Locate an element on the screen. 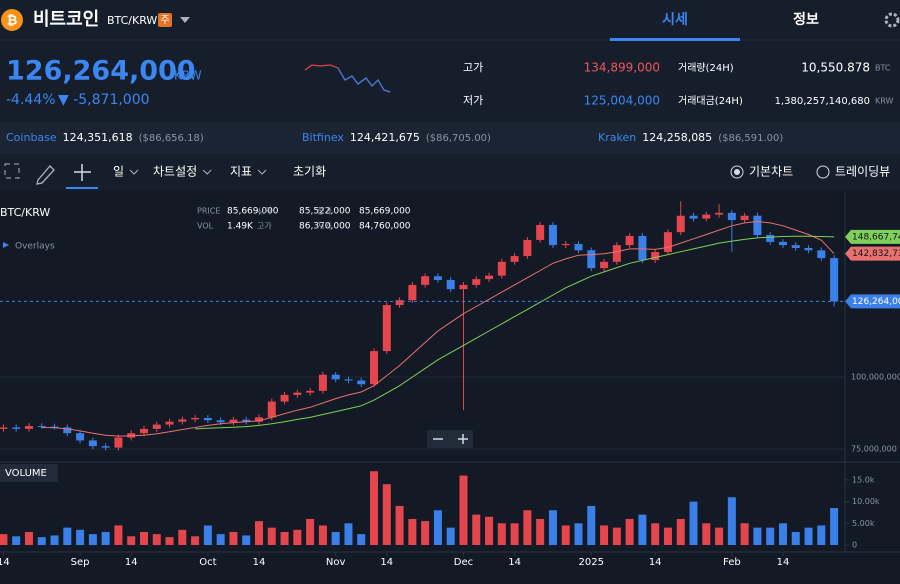  info-value: 86,370,000 is located at coordinates (325, 227).